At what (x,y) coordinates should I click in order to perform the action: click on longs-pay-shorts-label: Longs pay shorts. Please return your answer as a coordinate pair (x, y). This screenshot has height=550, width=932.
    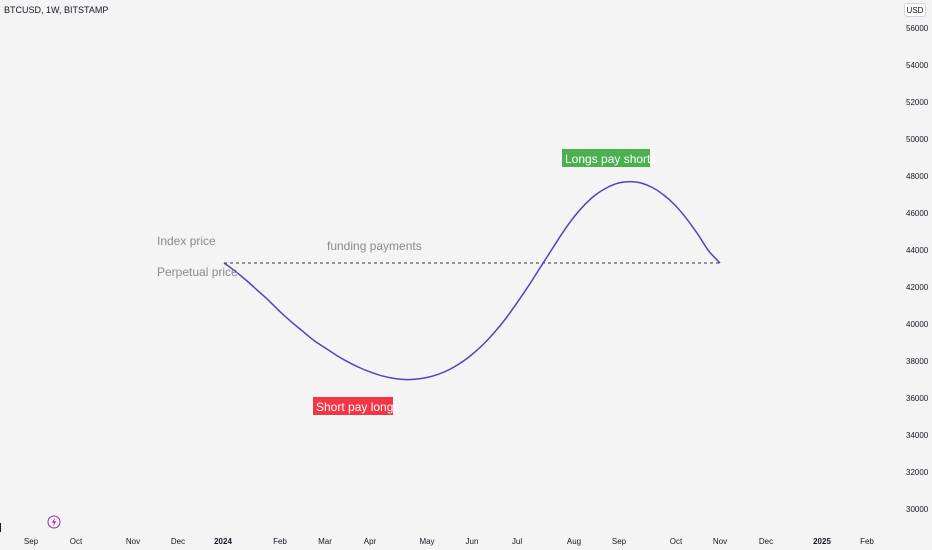
    Looking at the image, I should click on (610, 159).